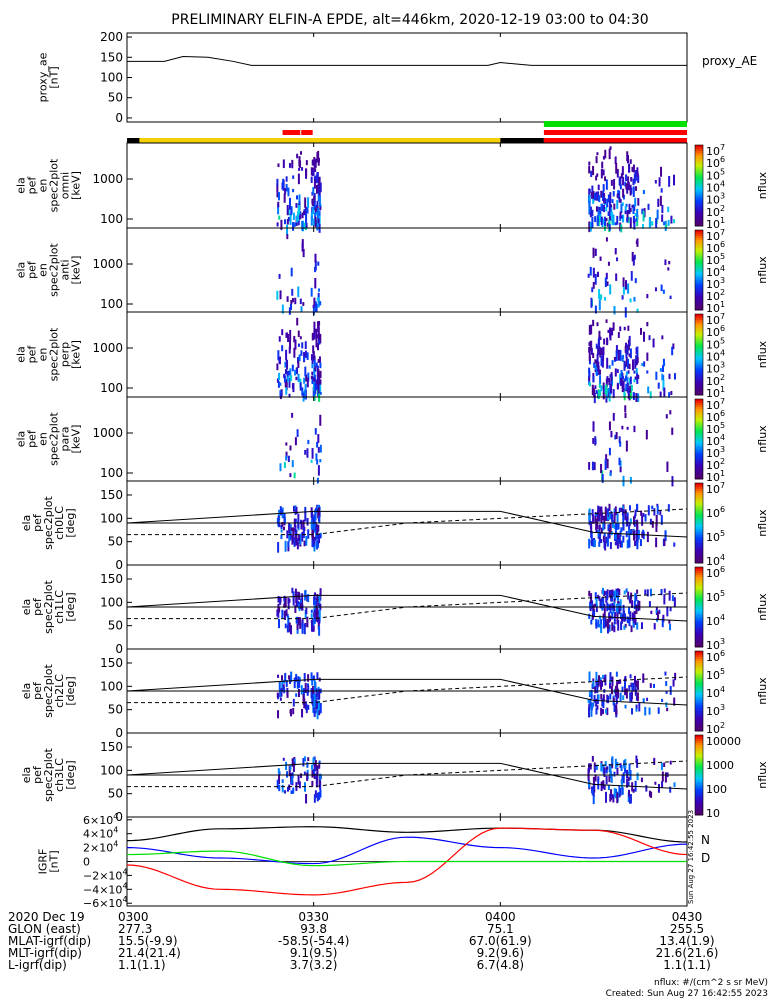 Image resolution: width=775 pixels, height=1000 pixels. What do you see at coordinates (691, 857) in the screenshot?
I see `igrf-annotation: Sun Aug 27 16:42:55 2023` at bounding box center [691, 857].